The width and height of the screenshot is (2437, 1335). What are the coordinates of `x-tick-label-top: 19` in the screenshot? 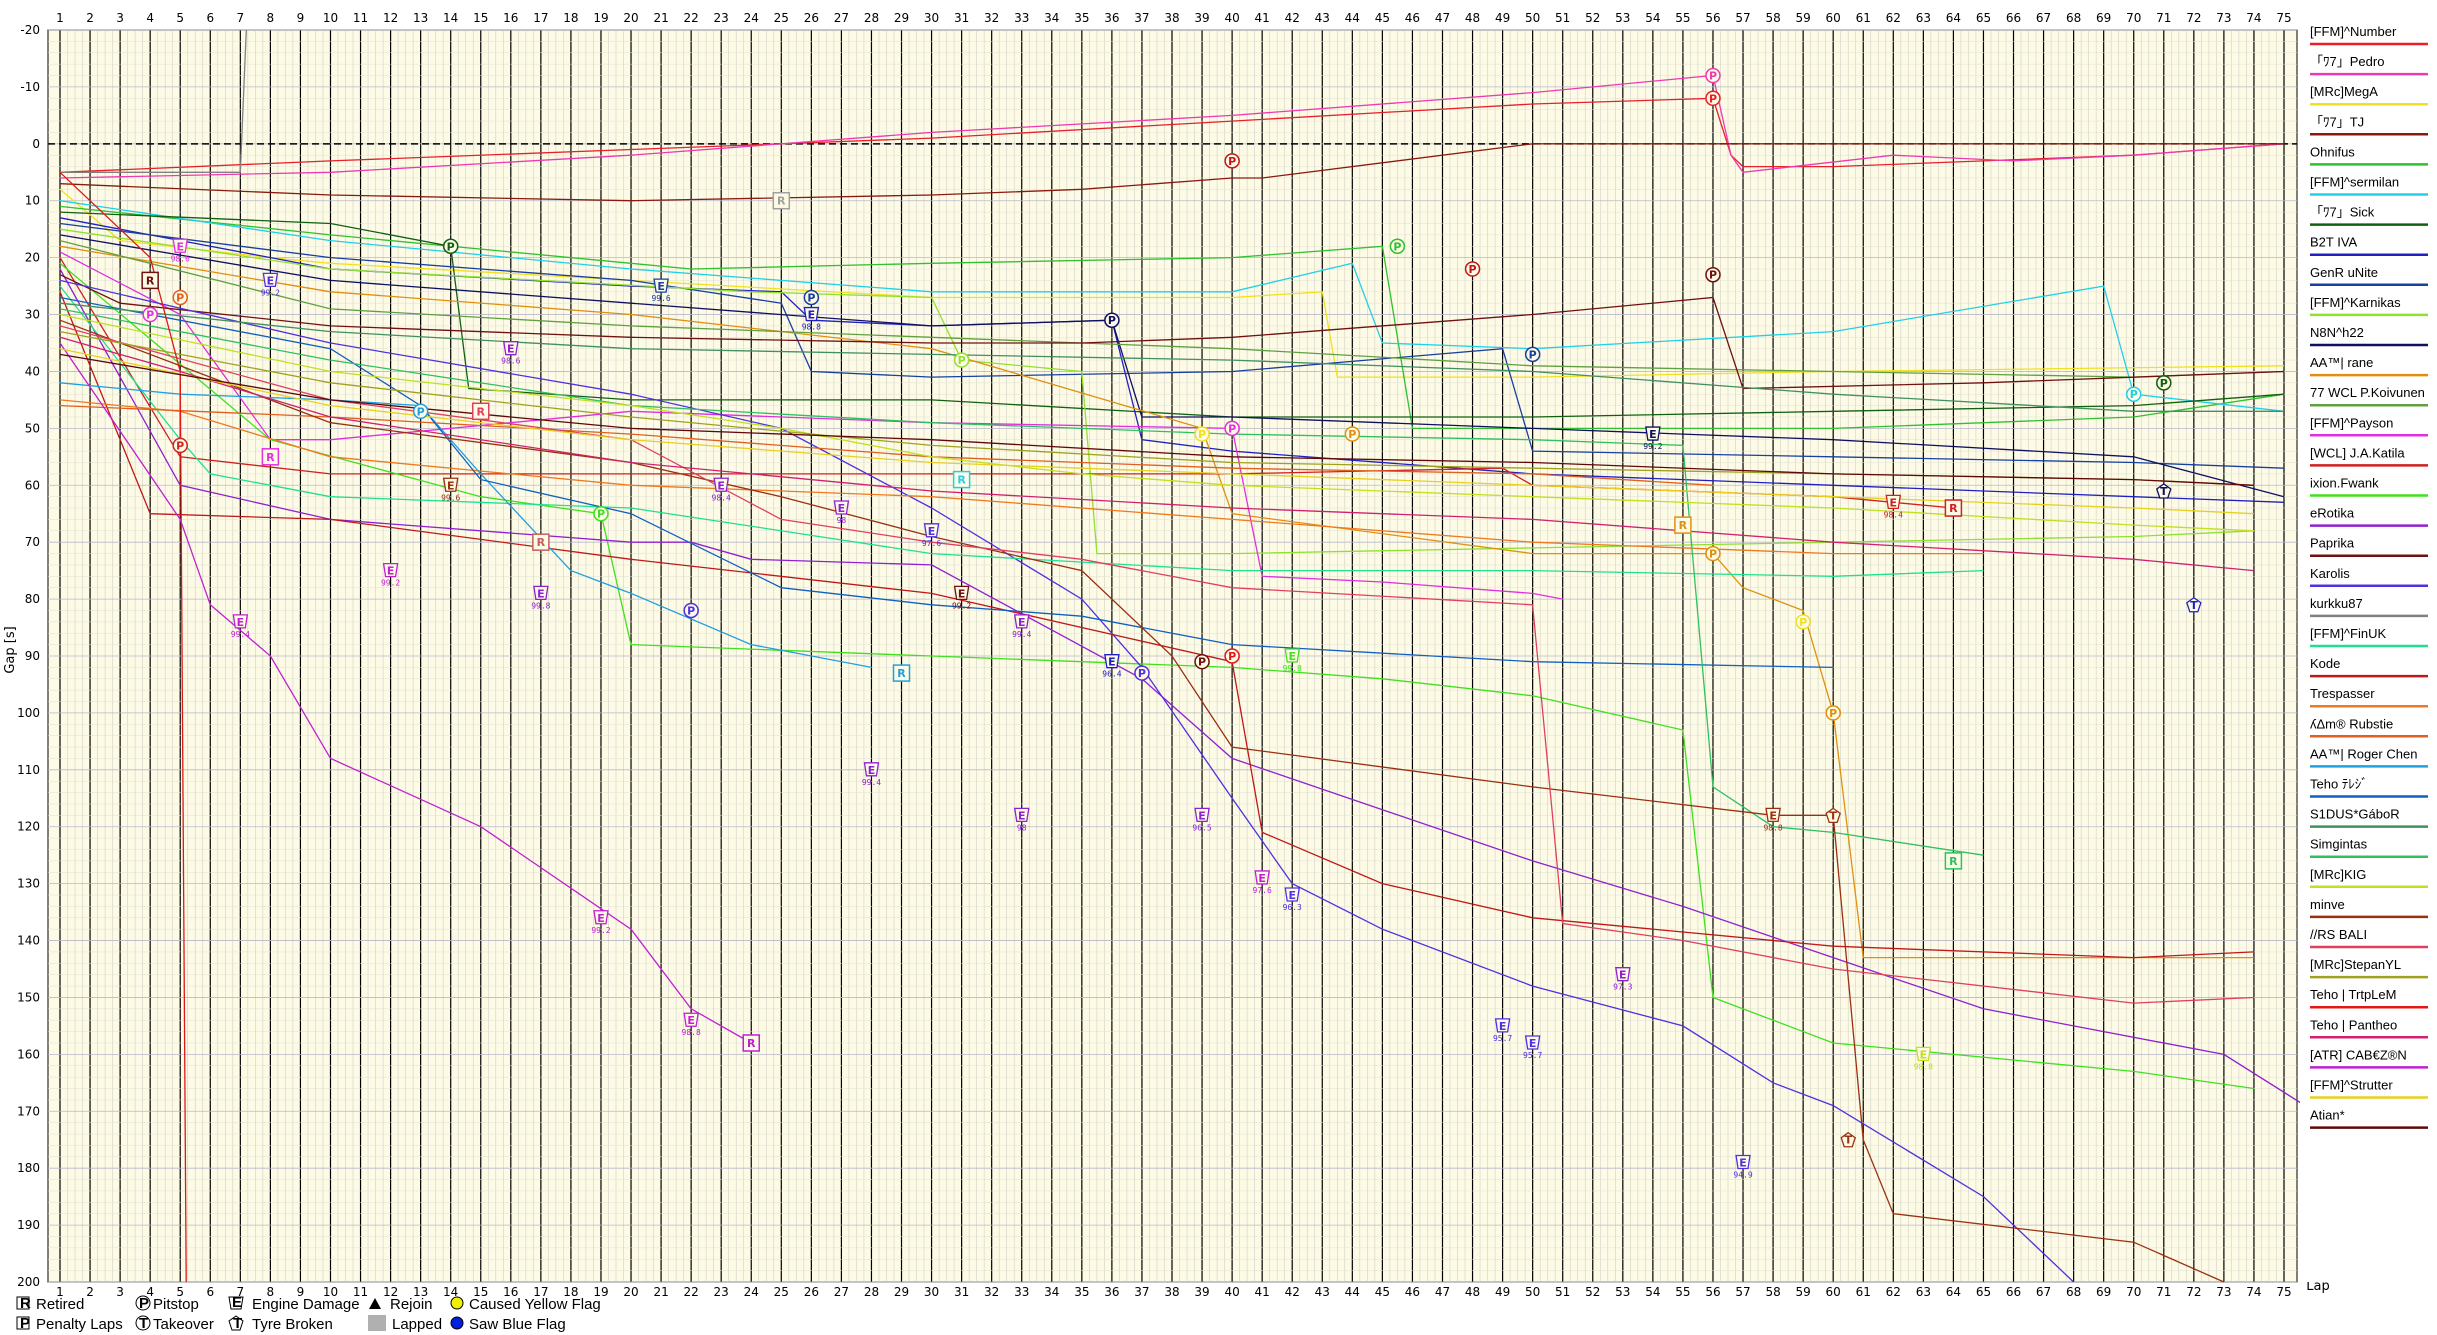 It's located at (600, 18).